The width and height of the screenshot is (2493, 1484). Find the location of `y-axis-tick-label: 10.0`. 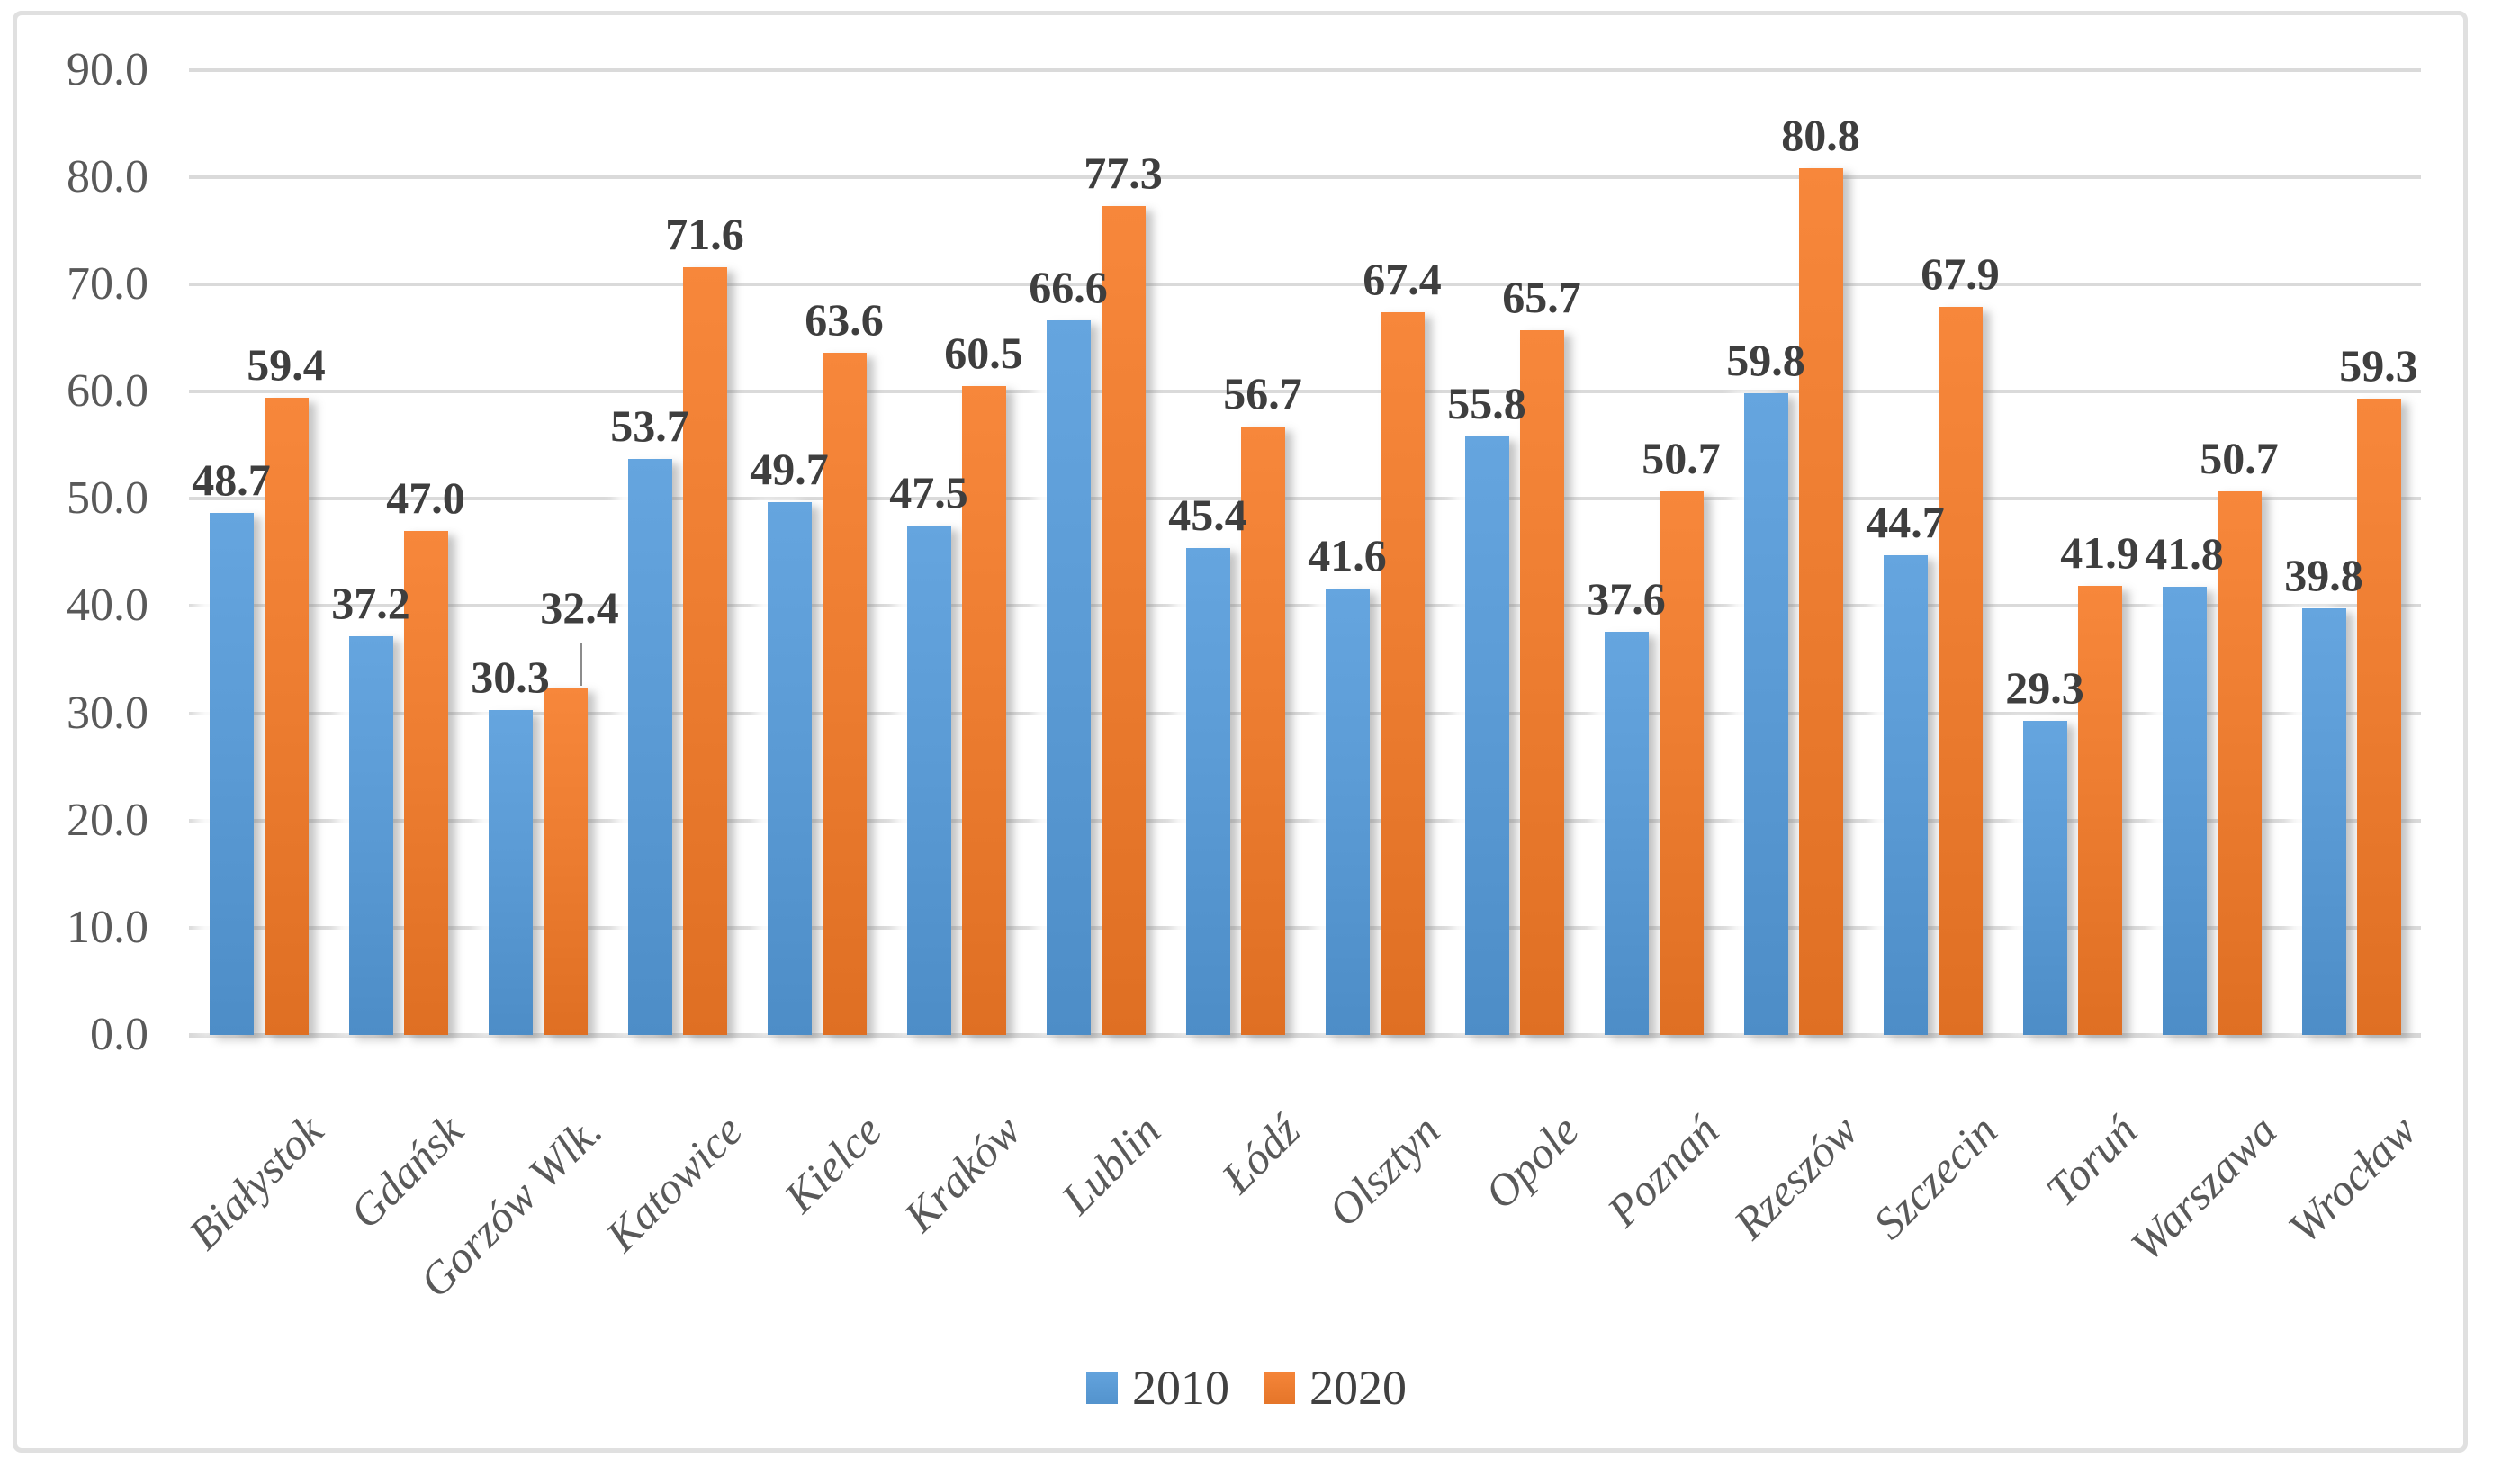

y-axis-tick-label: 10.0 is located at coordinates (107, 927).